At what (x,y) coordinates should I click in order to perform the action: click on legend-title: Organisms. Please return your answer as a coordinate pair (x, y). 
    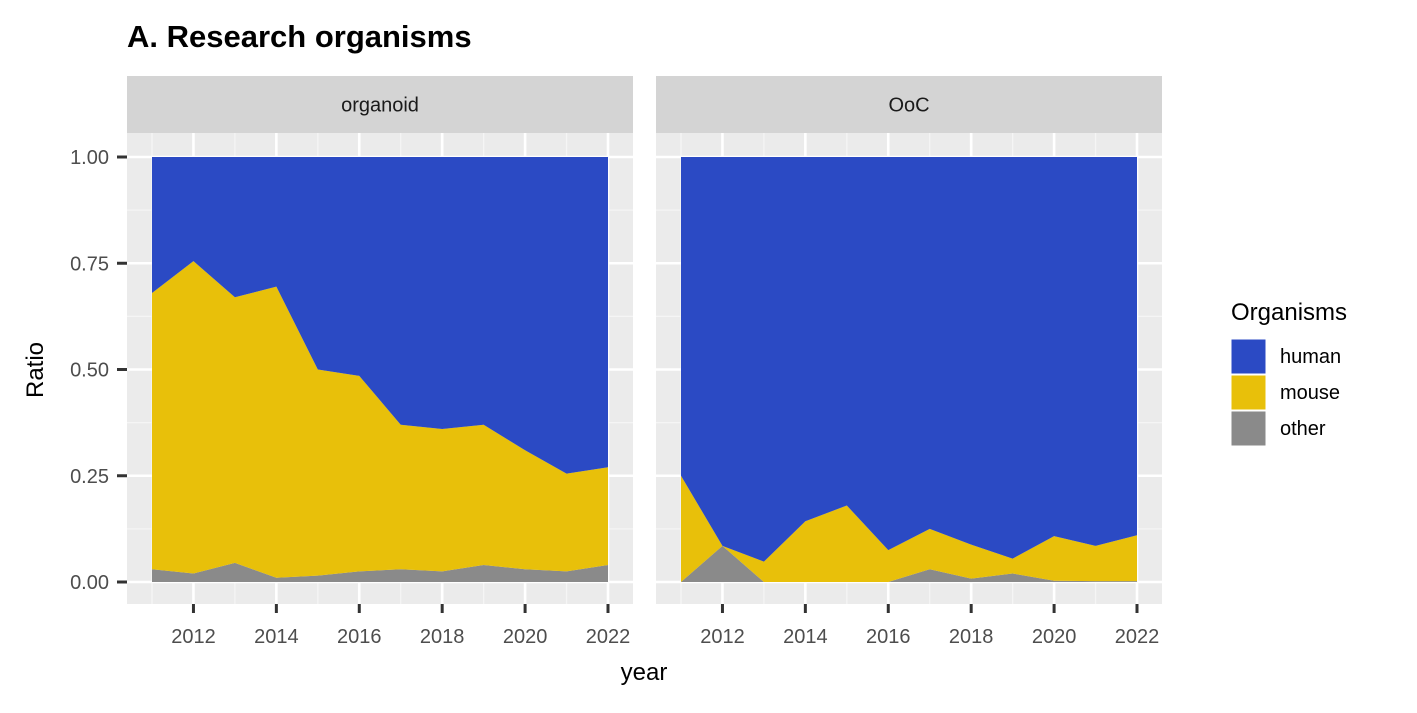
    Looking at the image, I should click on (1289, 312).